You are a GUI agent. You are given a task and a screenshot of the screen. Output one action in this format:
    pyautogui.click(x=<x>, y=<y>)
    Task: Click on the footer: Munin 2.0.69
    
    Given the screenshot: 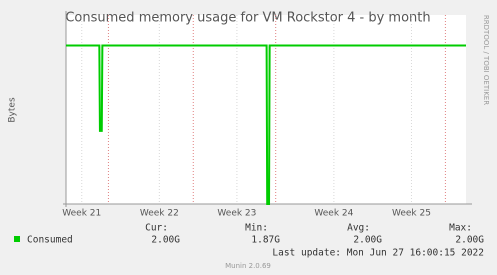 What is the action you would take?
    pyautogui.click(x=248, y=266)
    